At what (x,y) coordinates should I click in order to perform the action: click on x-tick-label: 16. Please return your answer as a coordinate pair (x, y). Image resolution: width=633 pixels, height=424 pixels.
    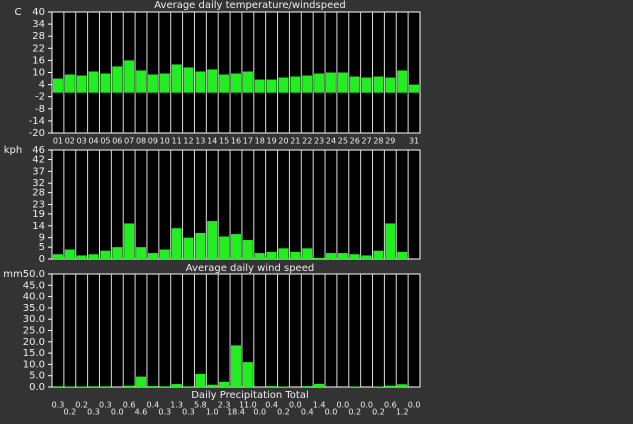
    Looking at the image, I should click on (236, 141).